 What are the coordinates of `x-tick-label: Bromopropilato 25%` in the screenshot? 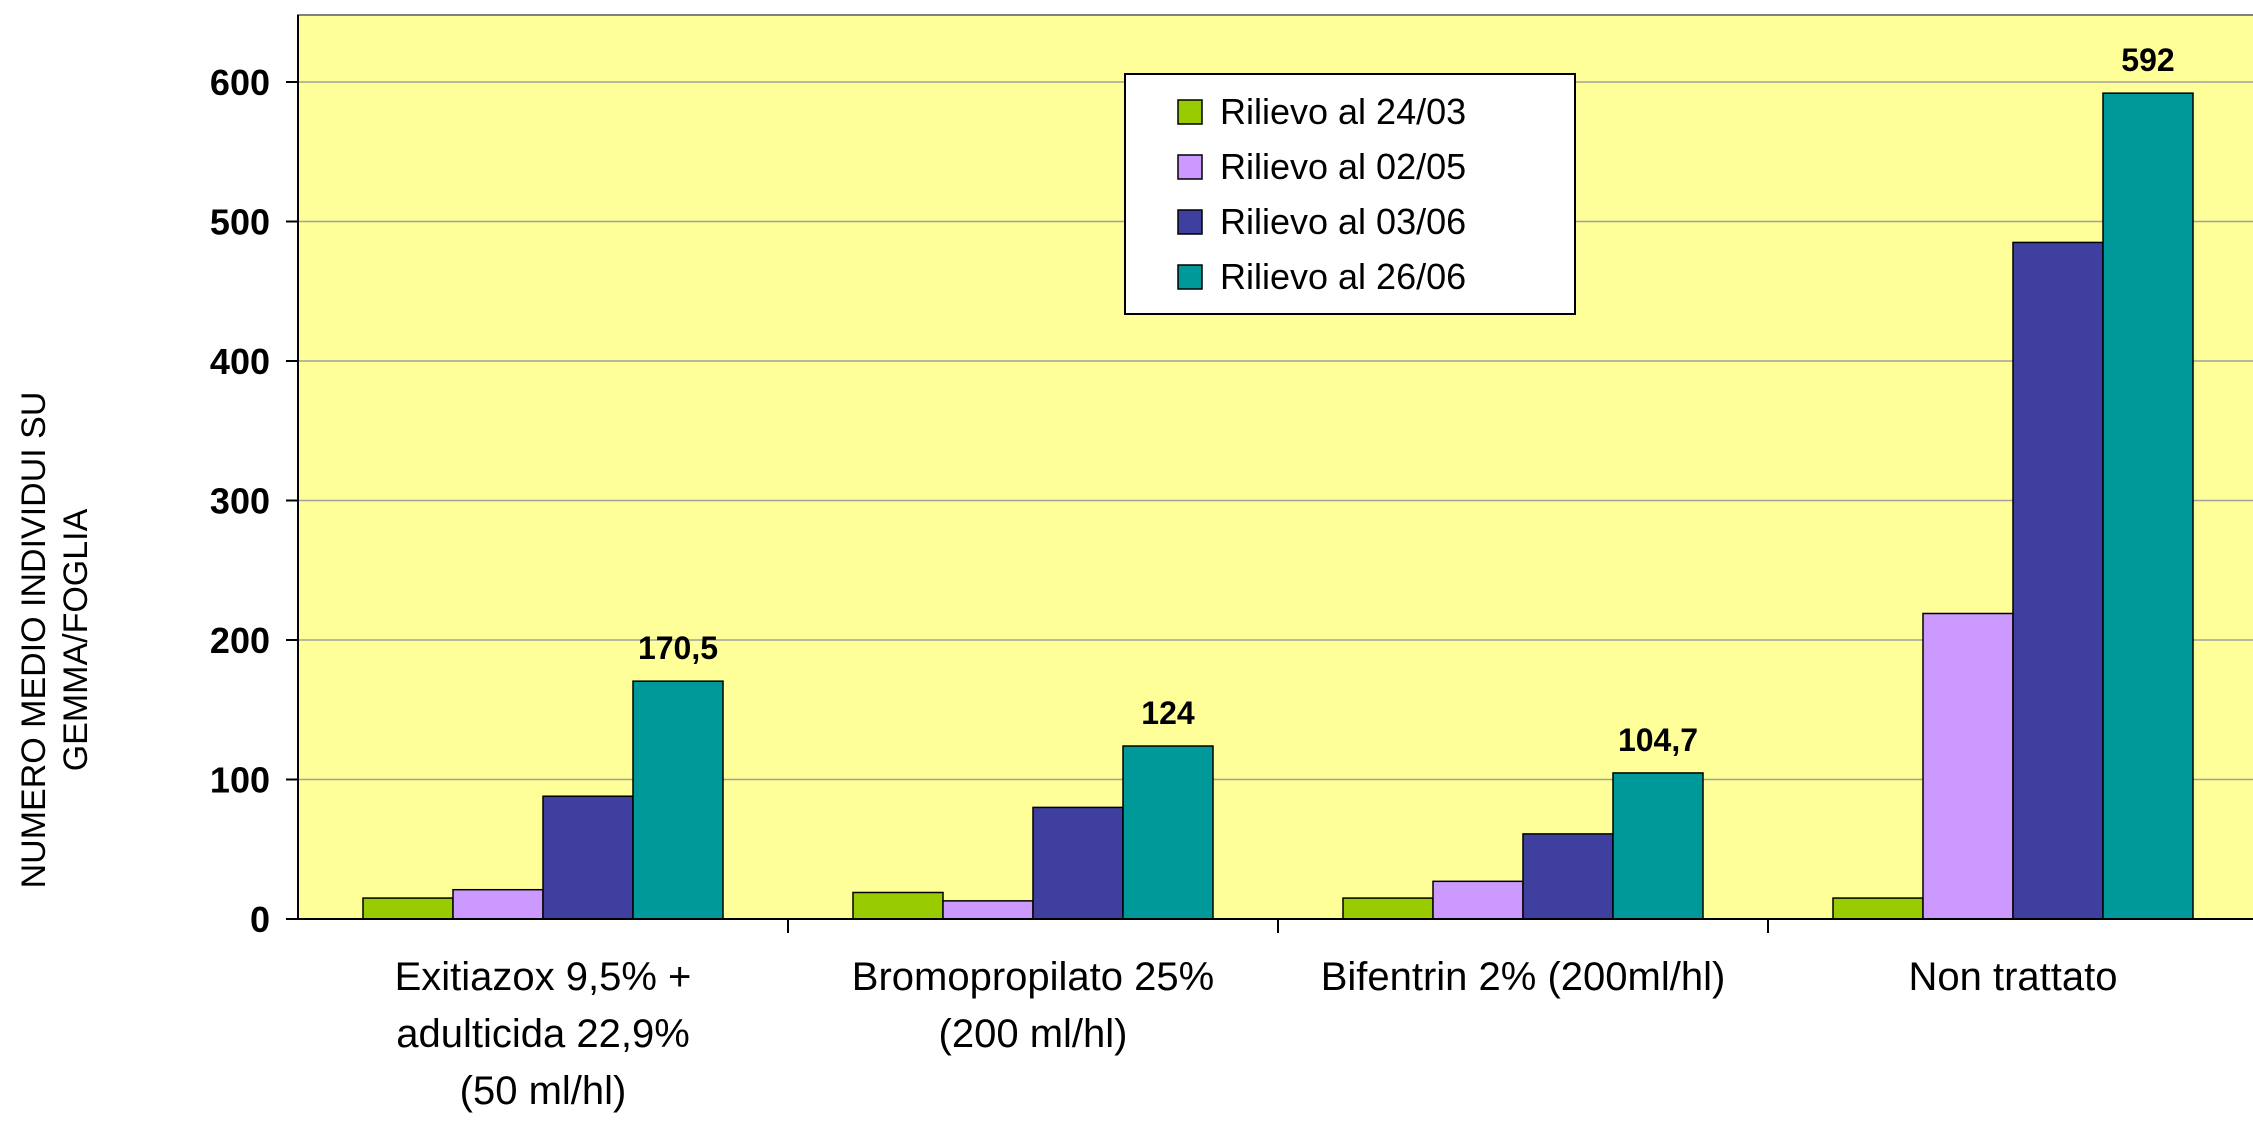 It's located at (1033, 977).